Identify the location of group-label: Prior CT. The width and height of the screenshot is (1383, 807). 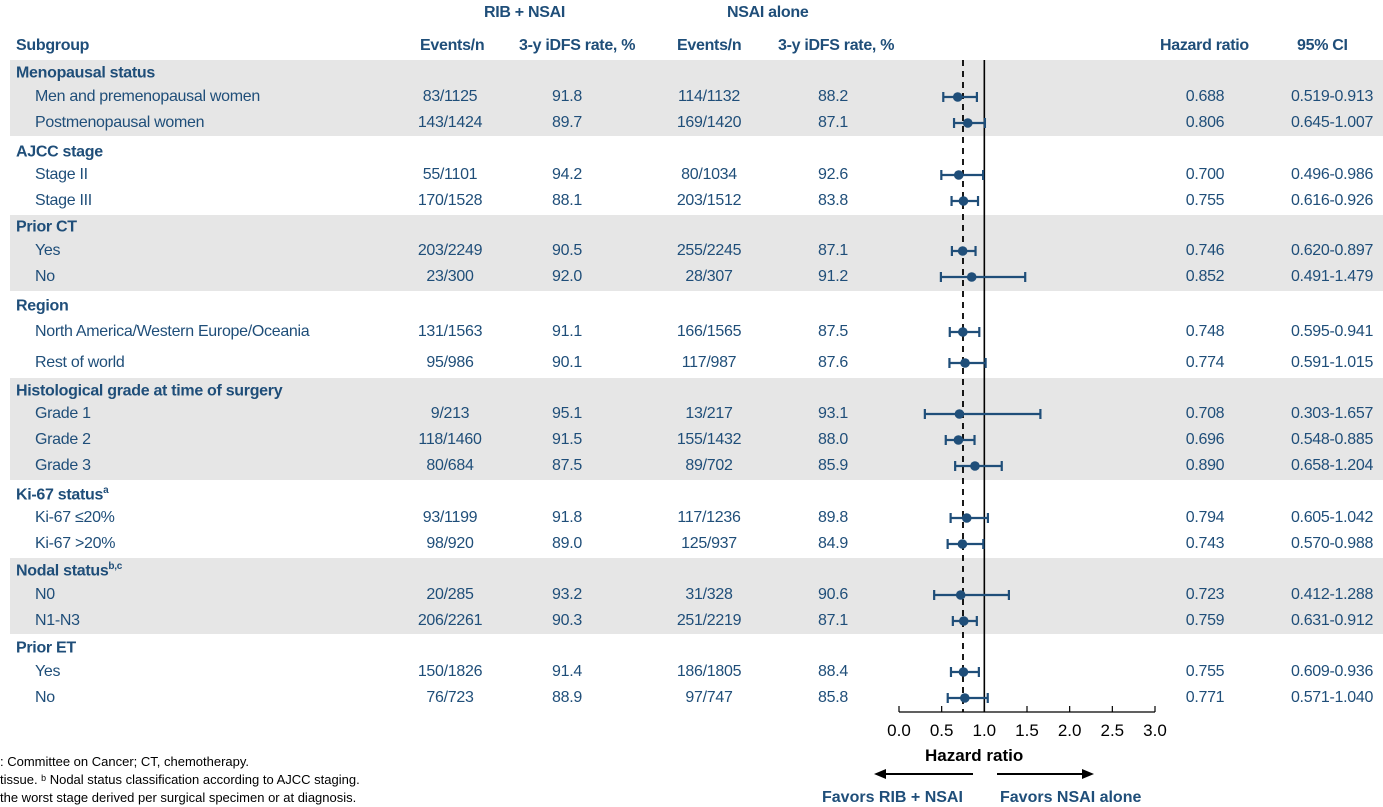
(46, 226).